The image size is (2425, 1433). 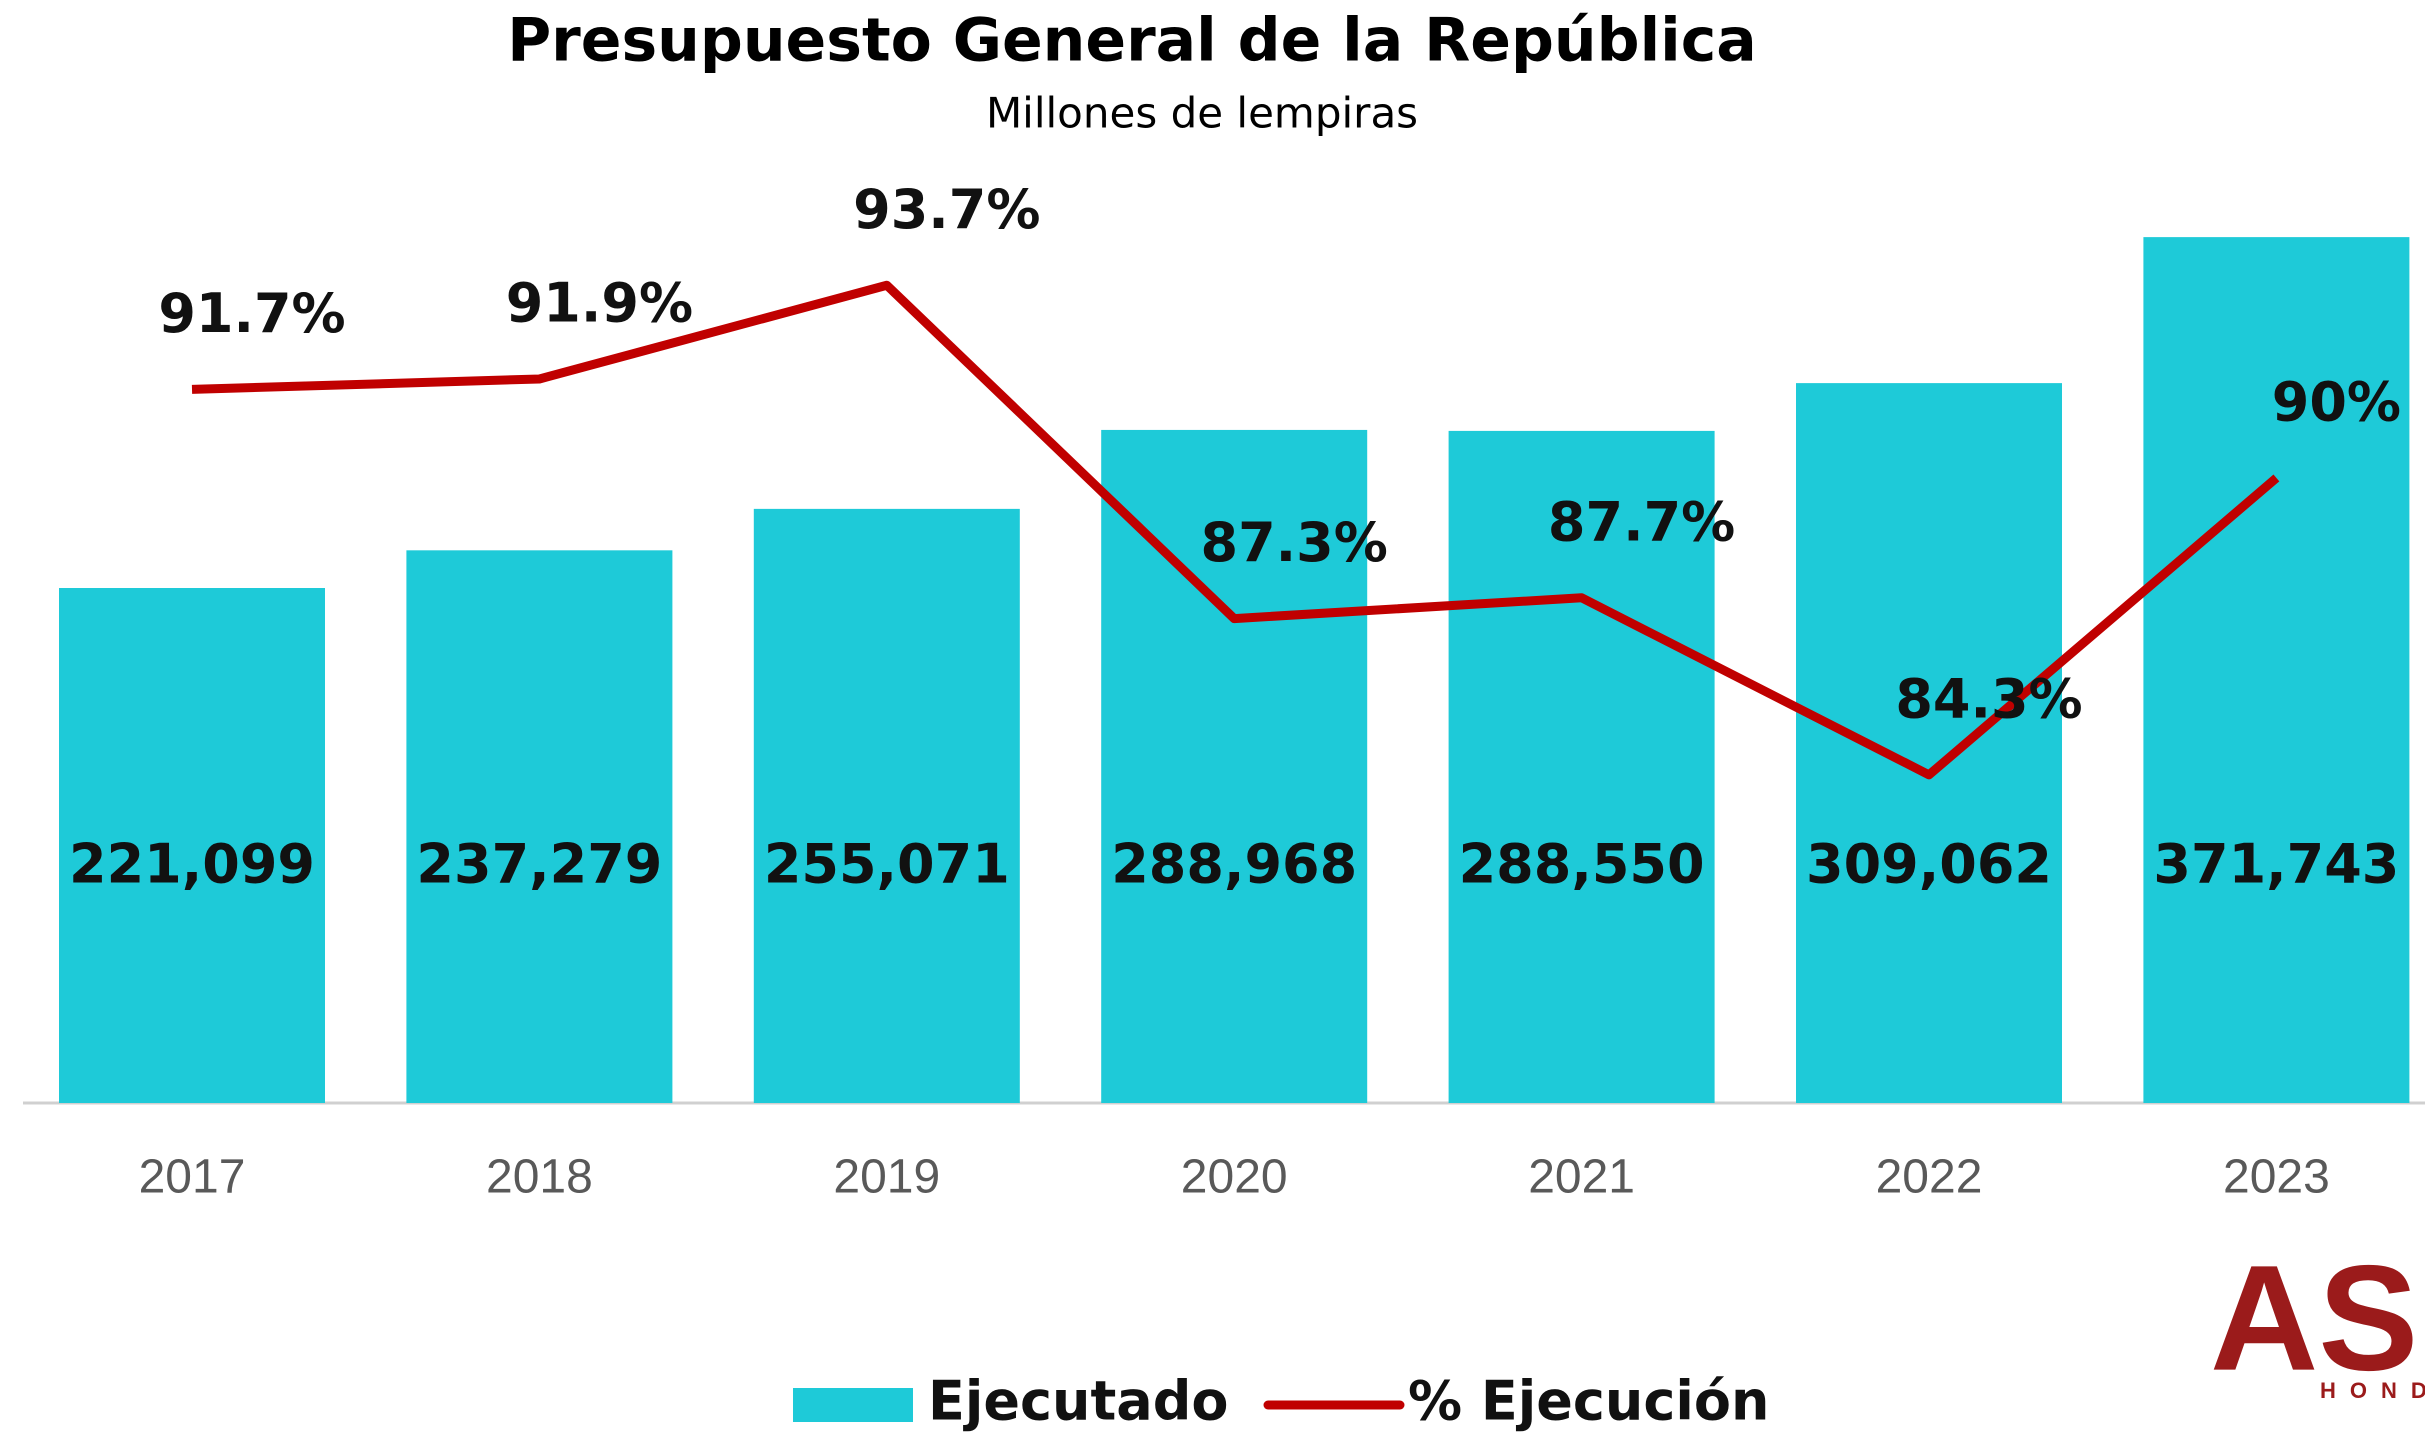 What do you see at coordinates (1582, 864) in the screenshot?
I see `bar-value-label: 288,550` at bounding box center [1582, 864].